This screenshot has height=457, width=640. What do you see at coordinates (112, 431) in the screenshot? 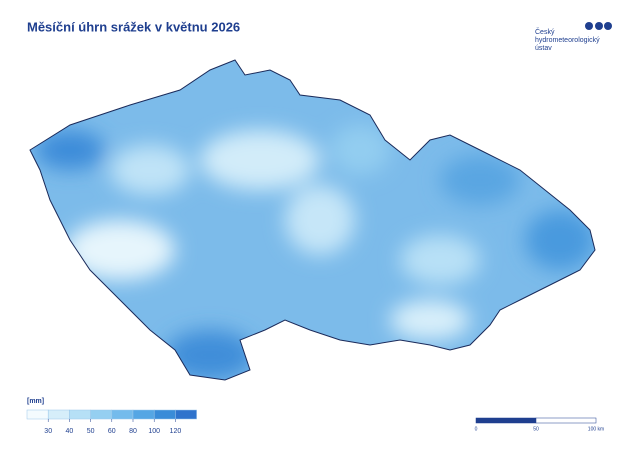
I see `legend-label: 60` at bounding box center [112, 431].